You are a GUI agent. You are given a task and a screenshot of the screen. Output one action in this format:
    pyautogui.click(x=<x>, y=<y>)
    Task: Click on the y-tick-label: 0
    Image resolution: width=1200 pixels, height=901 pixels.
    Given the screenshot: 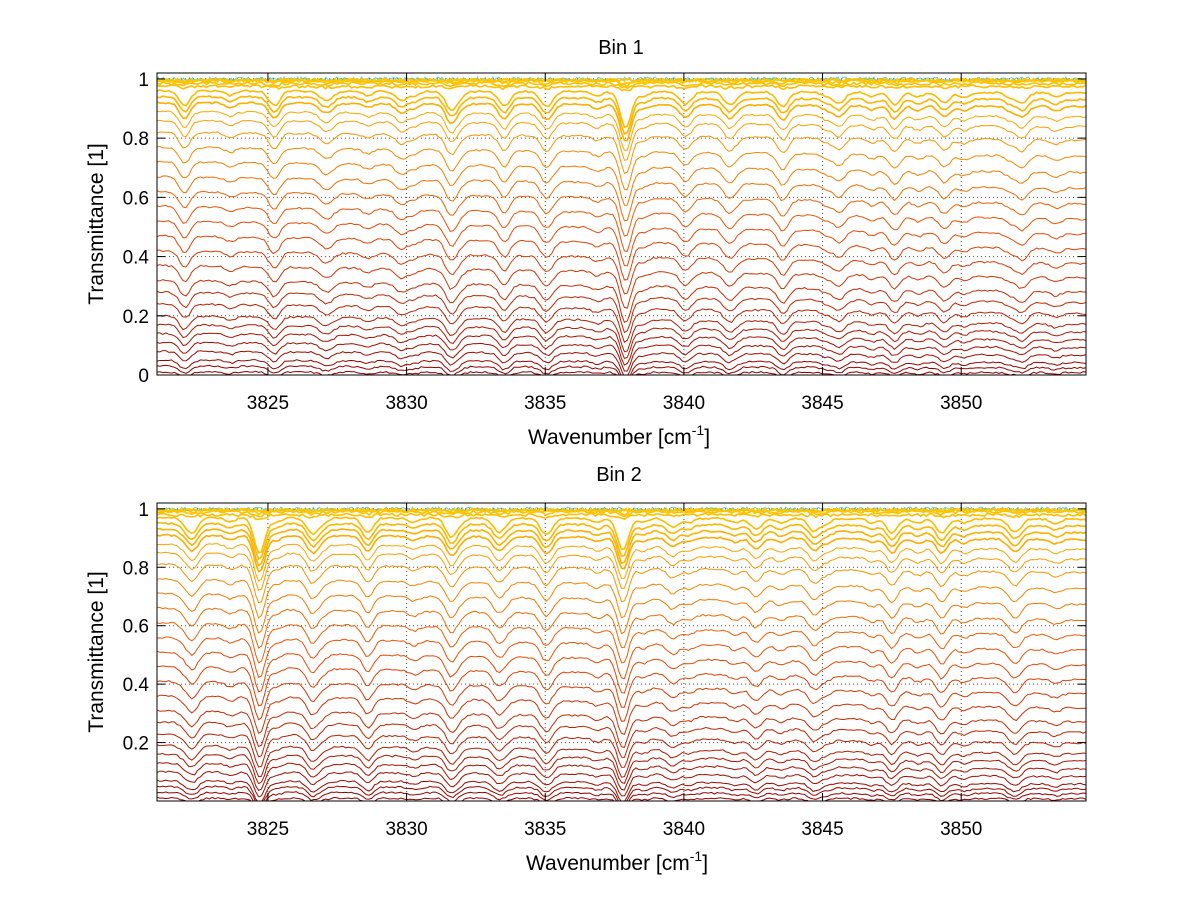 What is the action you would take?
    pyautogui.click(x=143, y=376)
    